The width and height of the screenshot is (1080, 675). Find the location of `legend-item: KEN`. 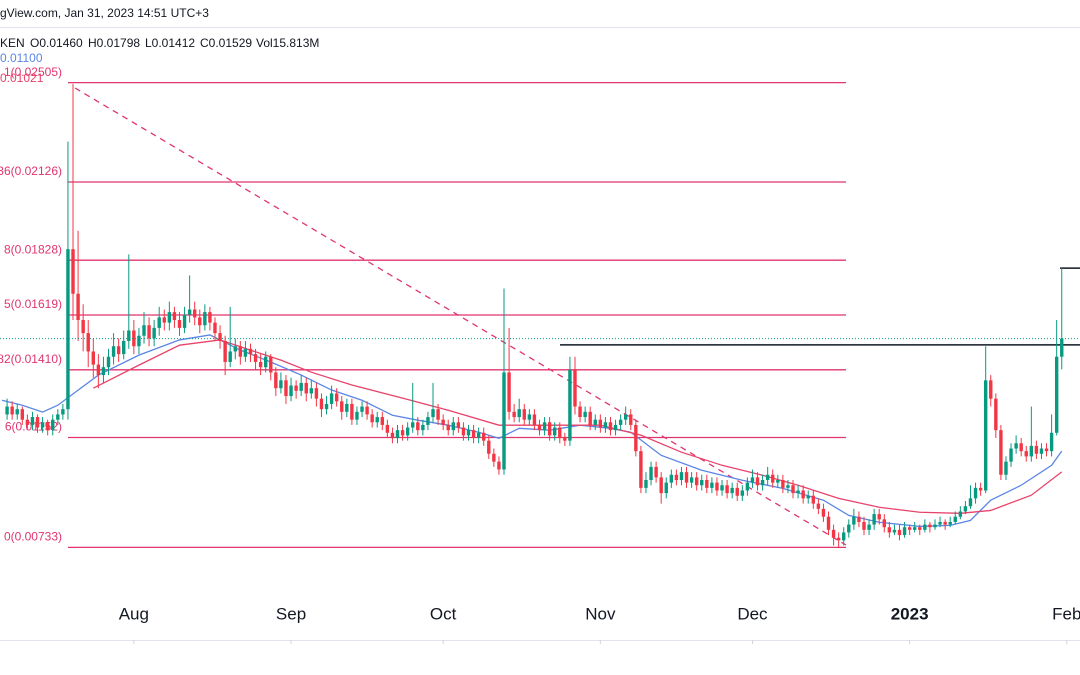

legend-item: KEN is located at coordinates (12, 43).